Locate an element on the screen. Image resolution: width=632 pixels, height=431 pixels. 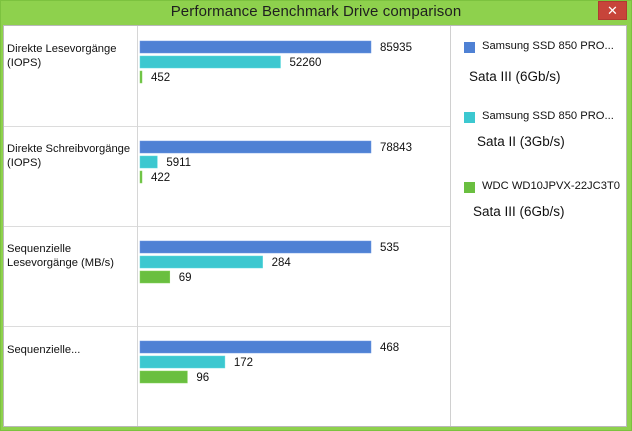
category-label-1: Direkte Lesevorgänge (IOPS) is located at coordinates (62, 56).